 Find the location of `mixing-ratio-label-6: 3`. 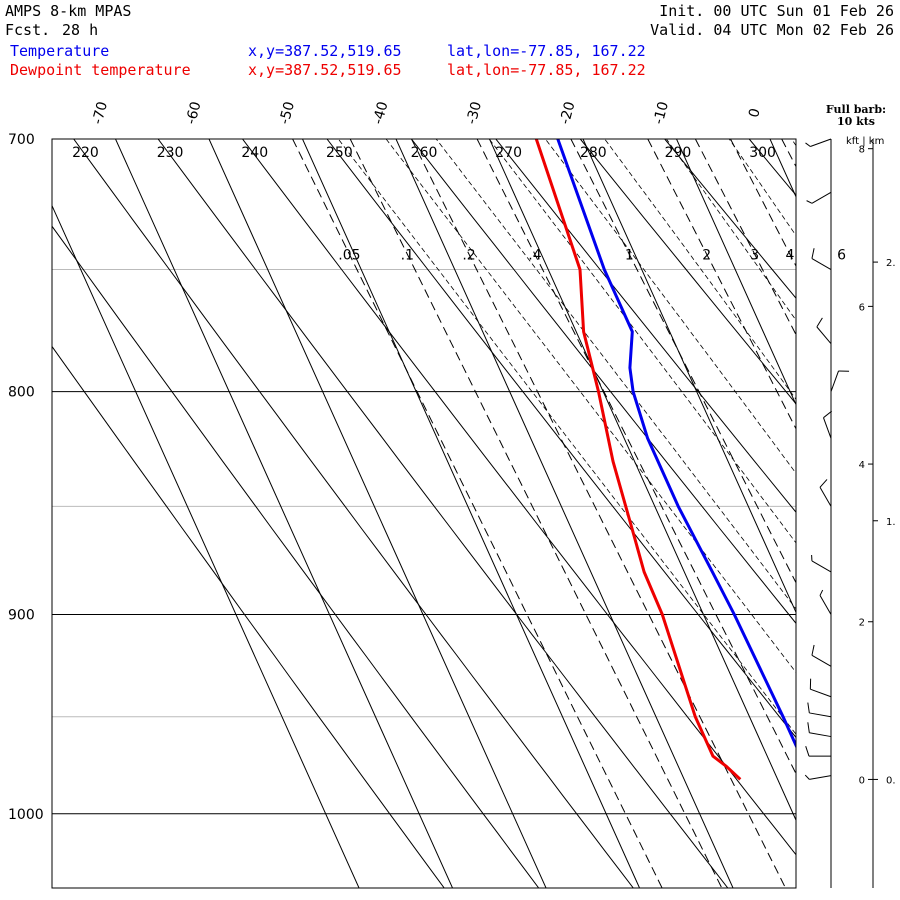

mixing-ratio-label-6: 3 is located at coordinates (754, 255).